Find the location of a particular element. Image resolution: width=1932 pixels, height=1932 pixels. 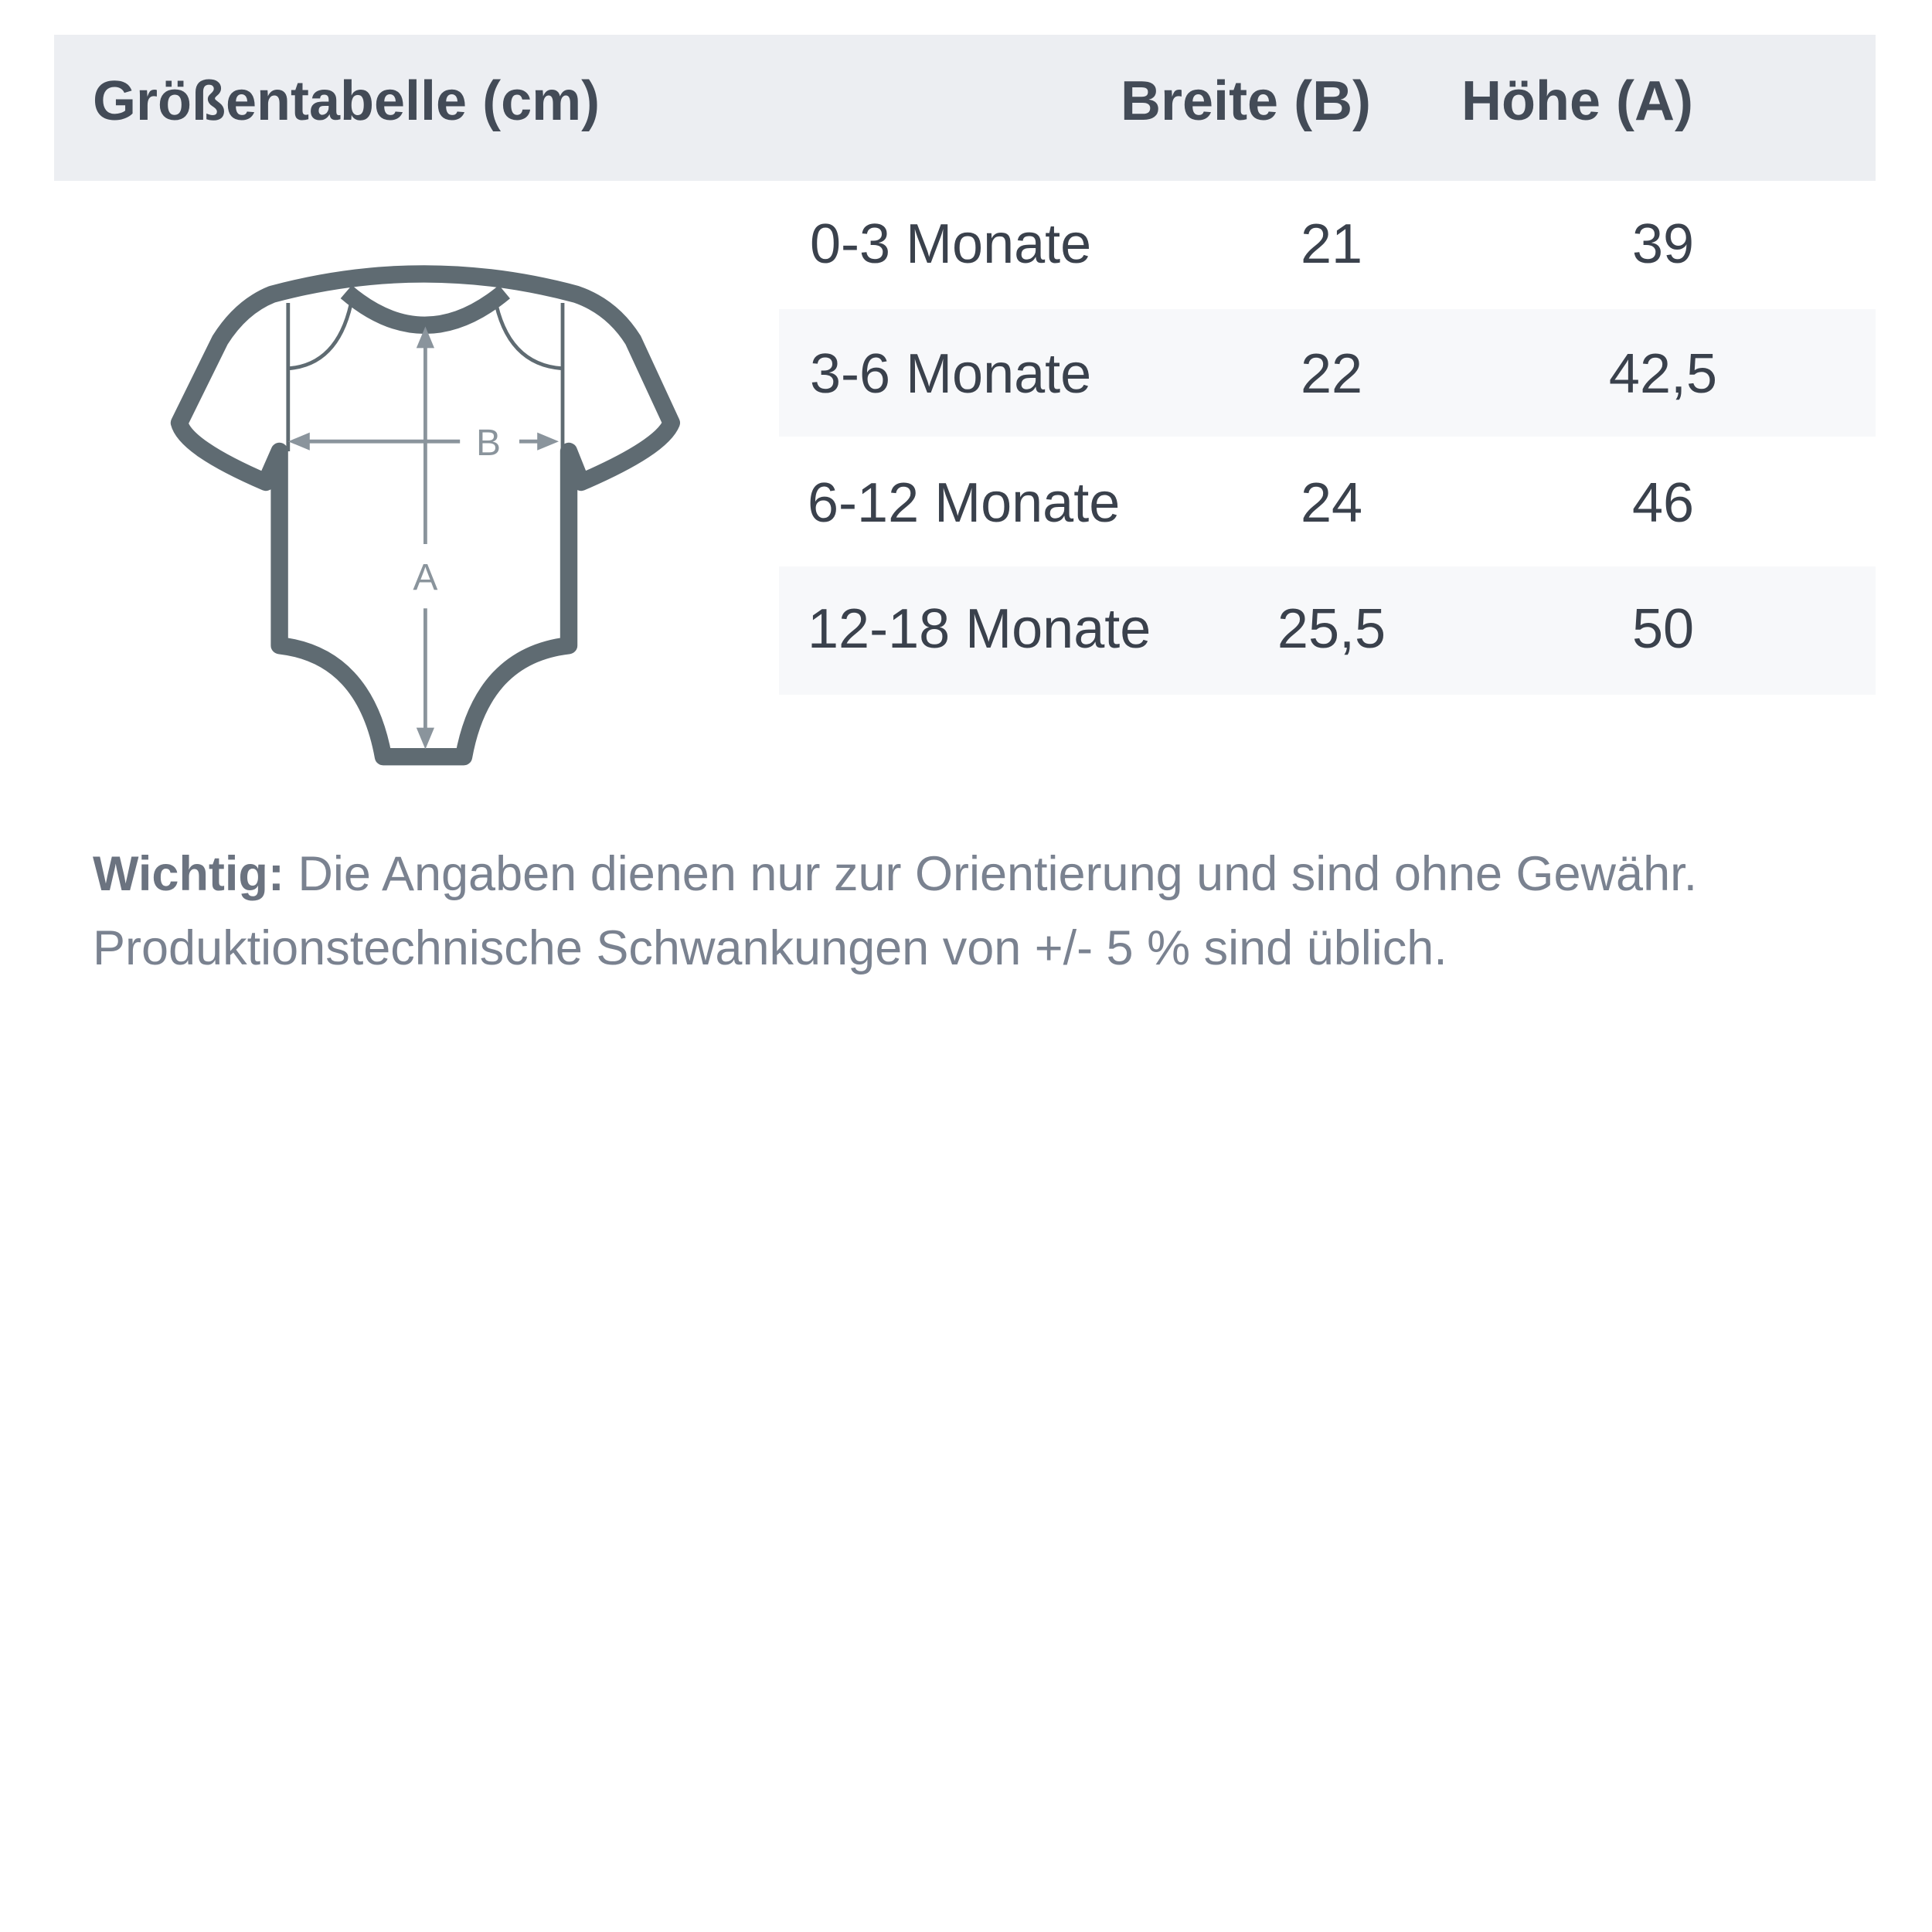

width-cell: 25,5 is located at coordinates (1332, 629).